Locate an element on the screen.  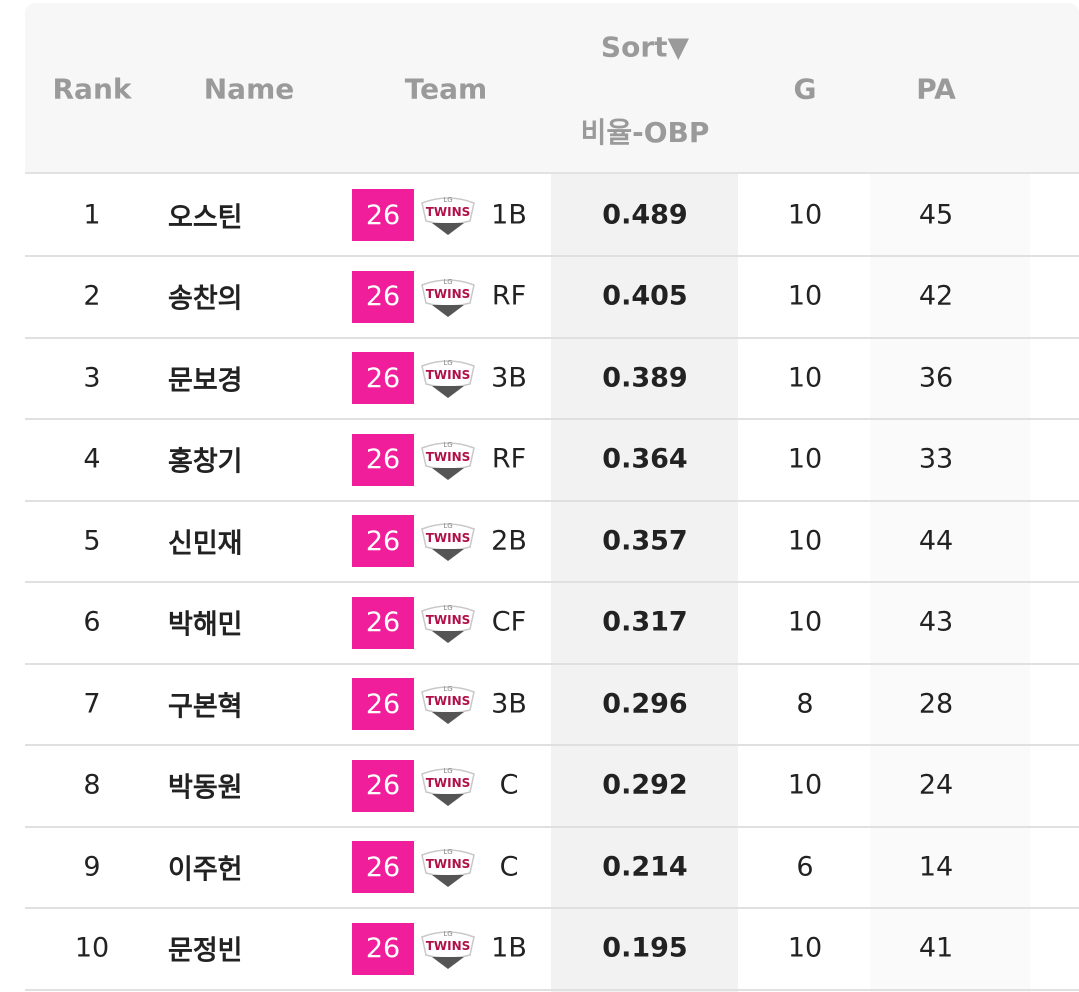
table-row: 9 이주헌 26 LG TWINS C 0.214 6 14 is located at coordinates (552, 867).